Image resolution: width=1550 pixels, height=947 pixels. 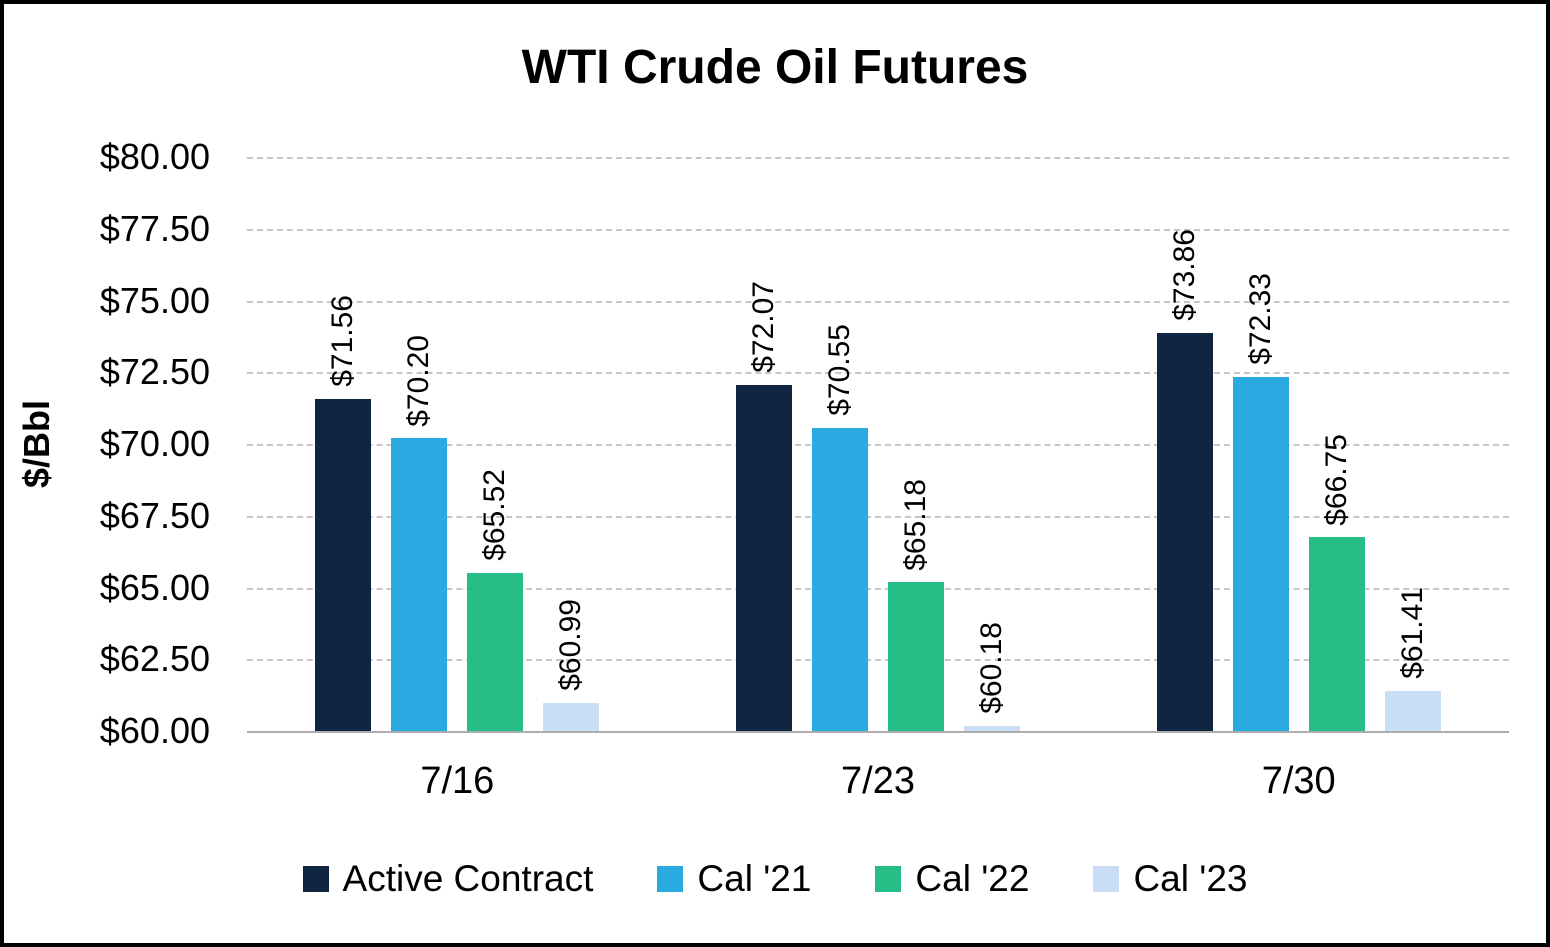 I want to click on legend-item-cal-21: Cal '21, so click(x=734, y=879).